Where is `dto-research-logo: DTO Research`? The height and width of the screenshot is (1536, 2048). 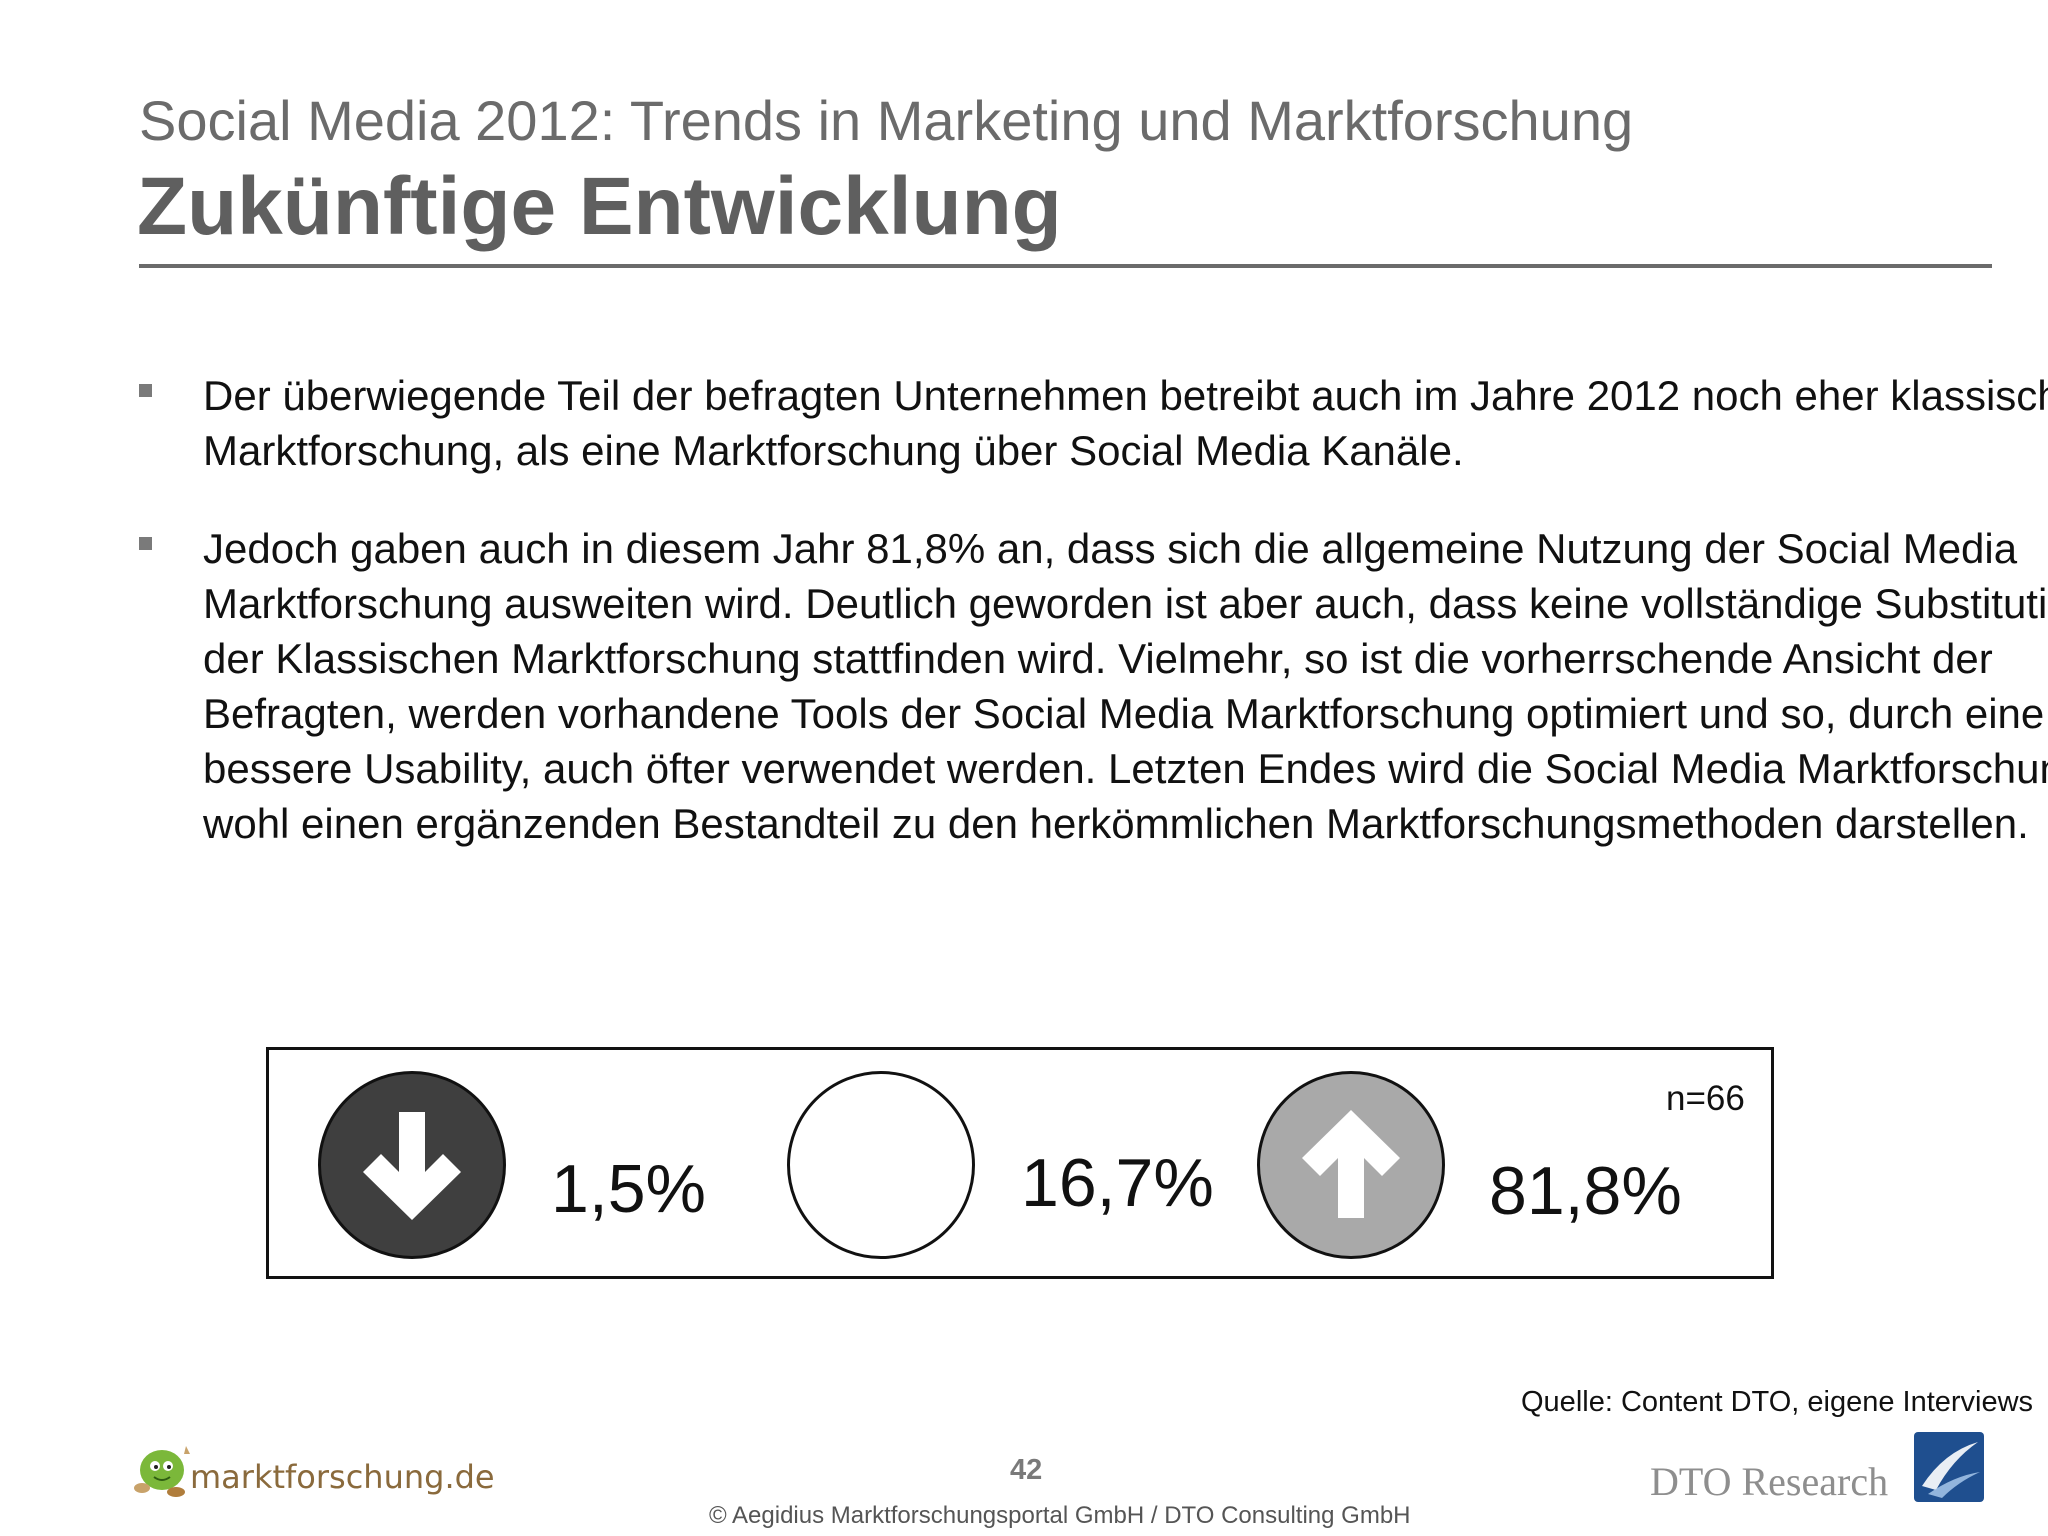
dto-research-logo: DTO Research is located at coordinates (1820, 1470).